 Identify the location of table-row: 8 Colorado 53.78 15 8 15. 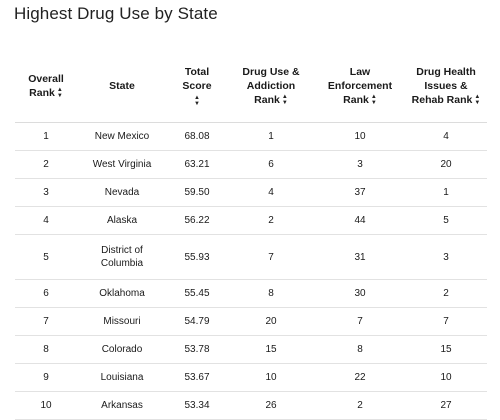
(251, 349).